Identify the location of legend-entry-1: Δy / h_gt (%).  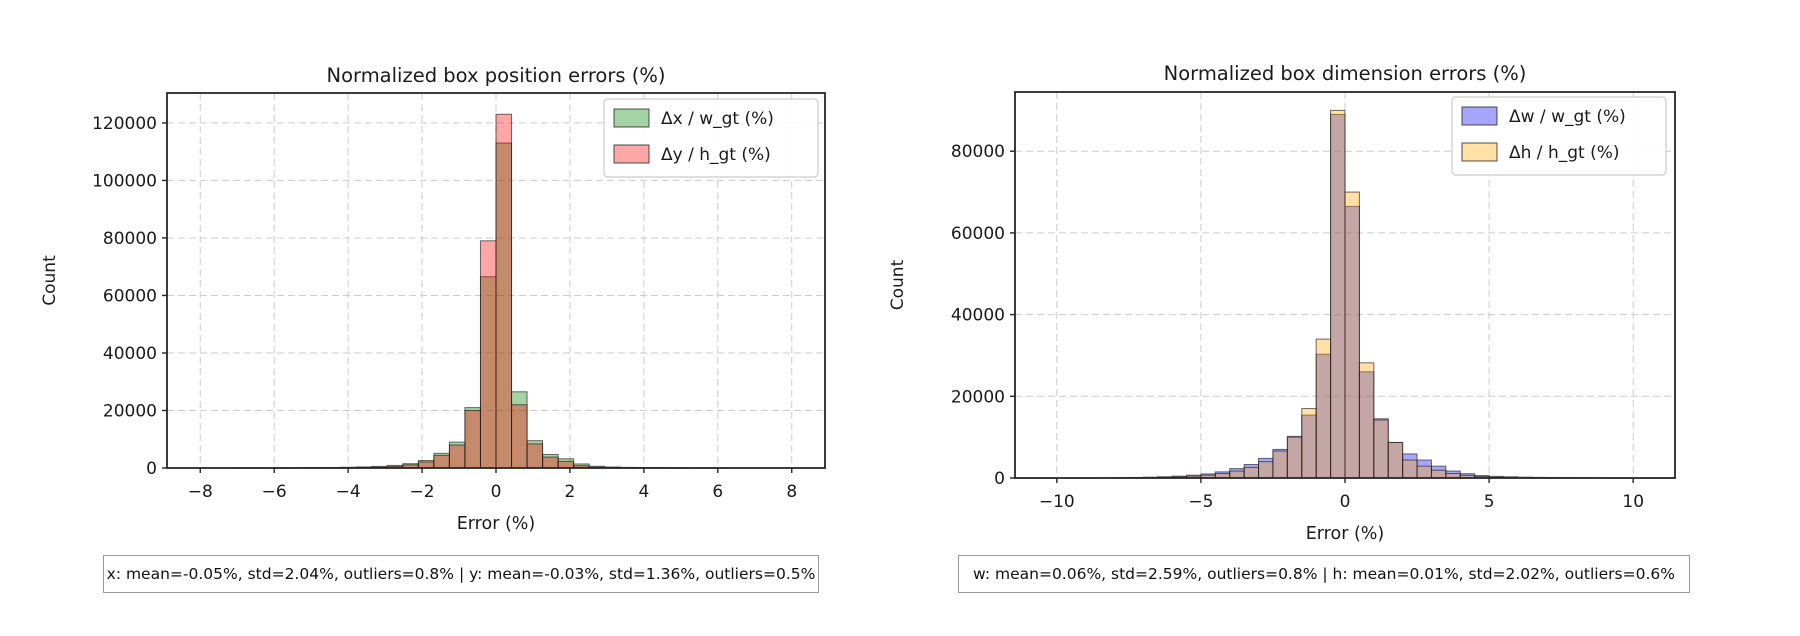
(692, 154).